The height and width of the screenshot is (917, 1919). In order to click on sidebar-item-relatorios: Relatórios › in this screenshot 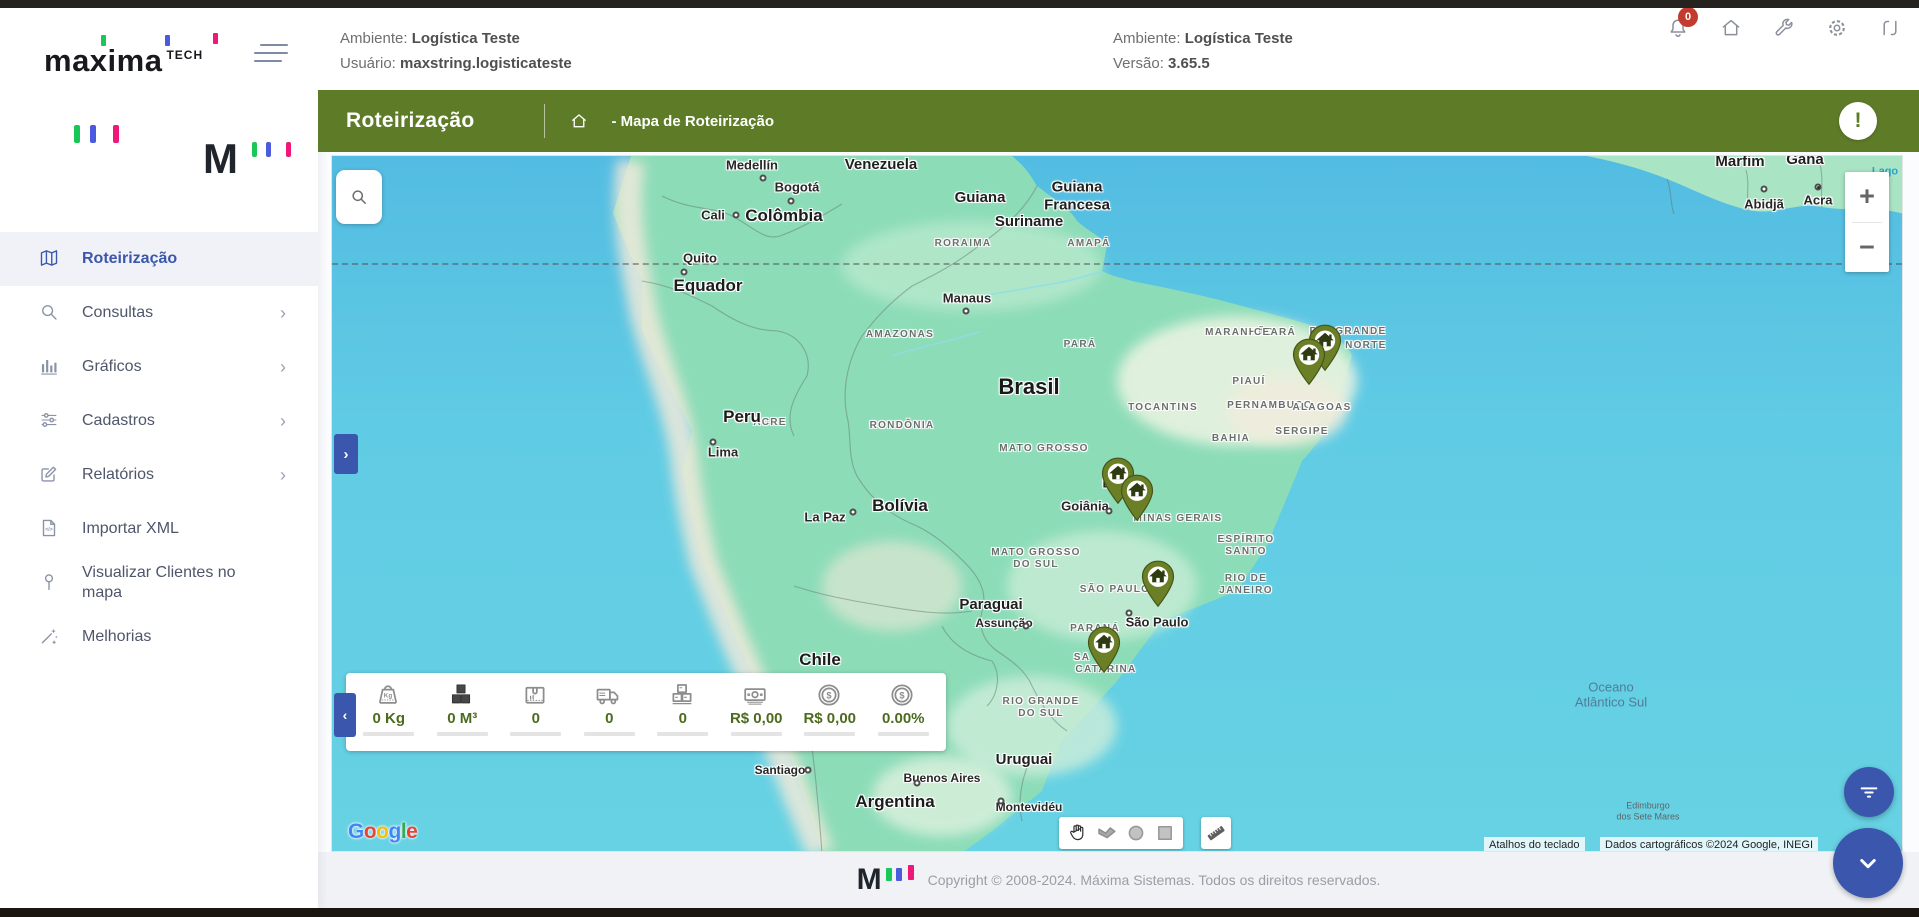, I will do `click(159, 475)`.